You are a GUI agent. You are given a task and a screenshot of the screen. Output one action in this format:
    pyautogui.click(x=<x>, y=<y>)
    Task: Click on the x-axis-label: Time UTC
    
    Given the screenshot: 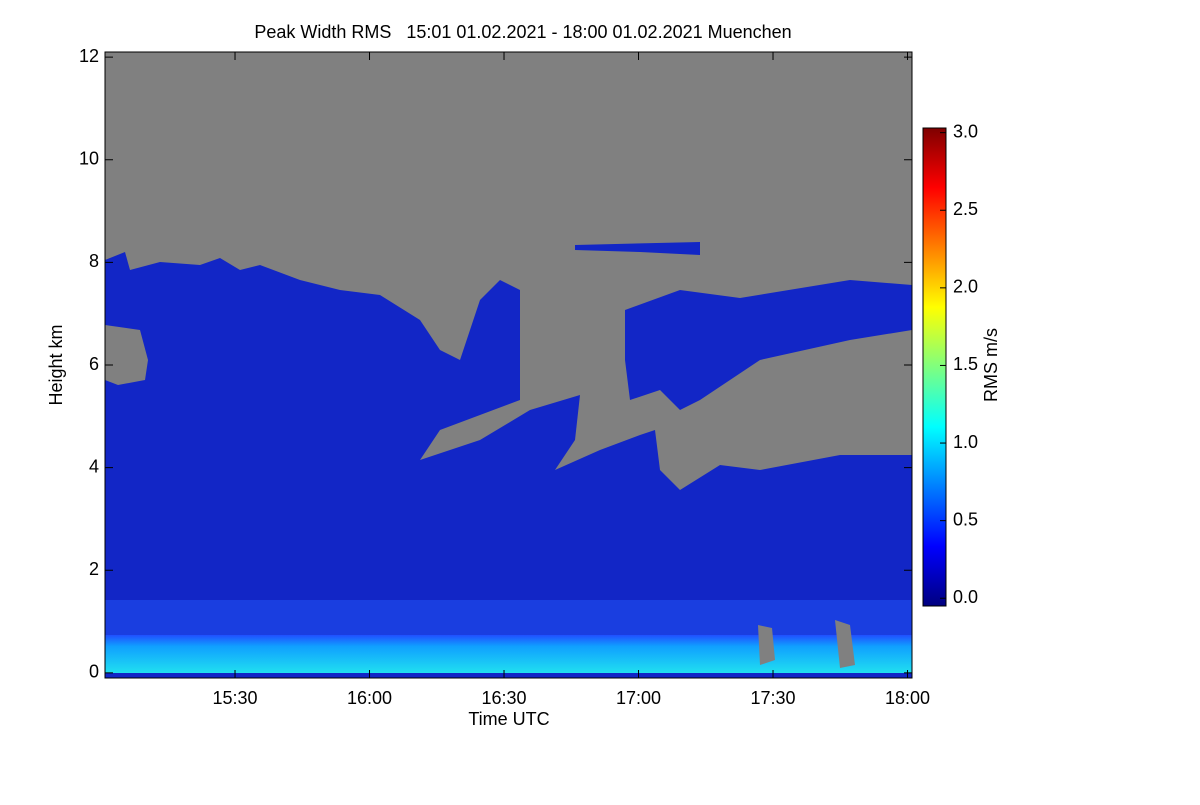 What is the action you would take?
    pyautogui.click(x=508, y=719)
    